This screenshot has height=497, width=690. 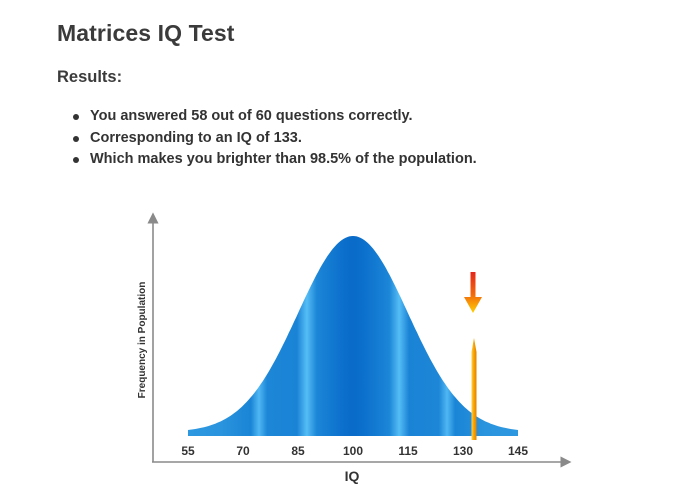 What do you see at coordinates (474, 389) in the screenshot?
I see `score-marker-bar` at bounding box center [474, 389].